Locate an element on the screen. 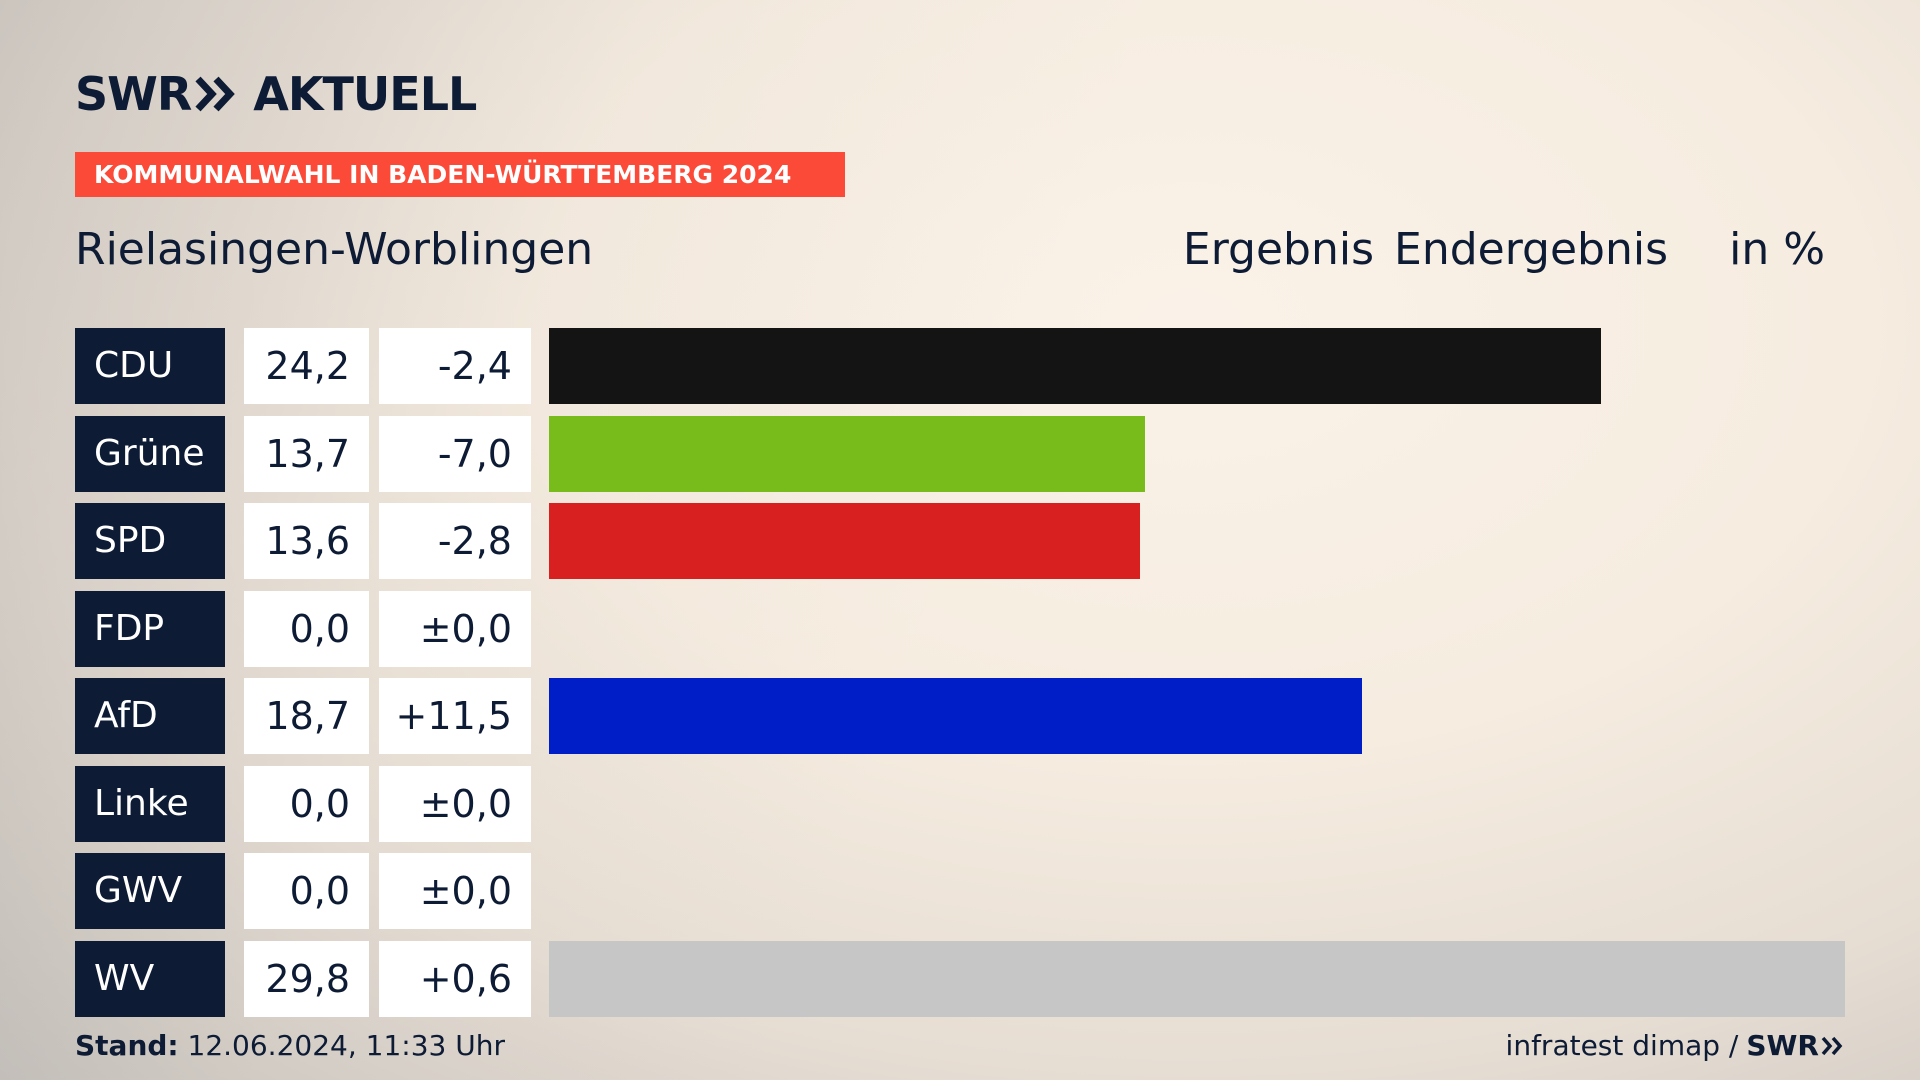 The image size is (1920, 1080). footer-stand: Stand: 12.06.2024, 11:33 Uhr is located at coordinates (290, 1046).